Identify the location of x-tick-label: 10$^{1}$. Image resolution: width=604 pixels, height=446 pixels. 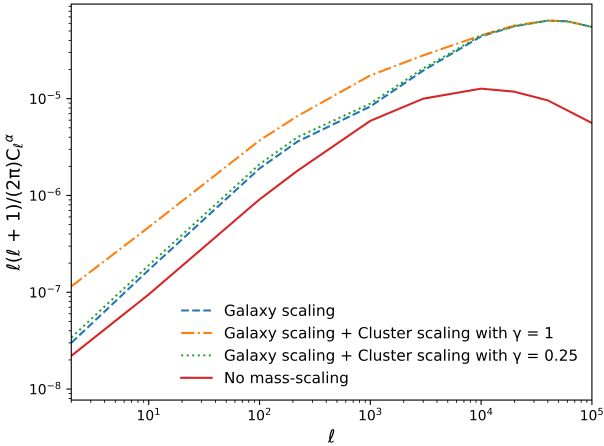
(149, 414).